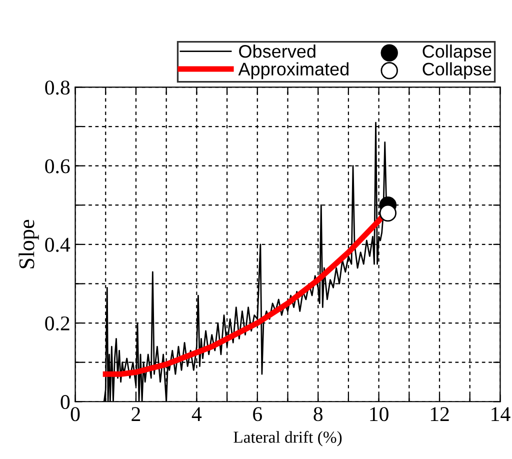 This screenshot has height=459, width=512. Describe the element at coordinates (439, 414) in the screenshot. I see `x-tick-label: 12` at that location.